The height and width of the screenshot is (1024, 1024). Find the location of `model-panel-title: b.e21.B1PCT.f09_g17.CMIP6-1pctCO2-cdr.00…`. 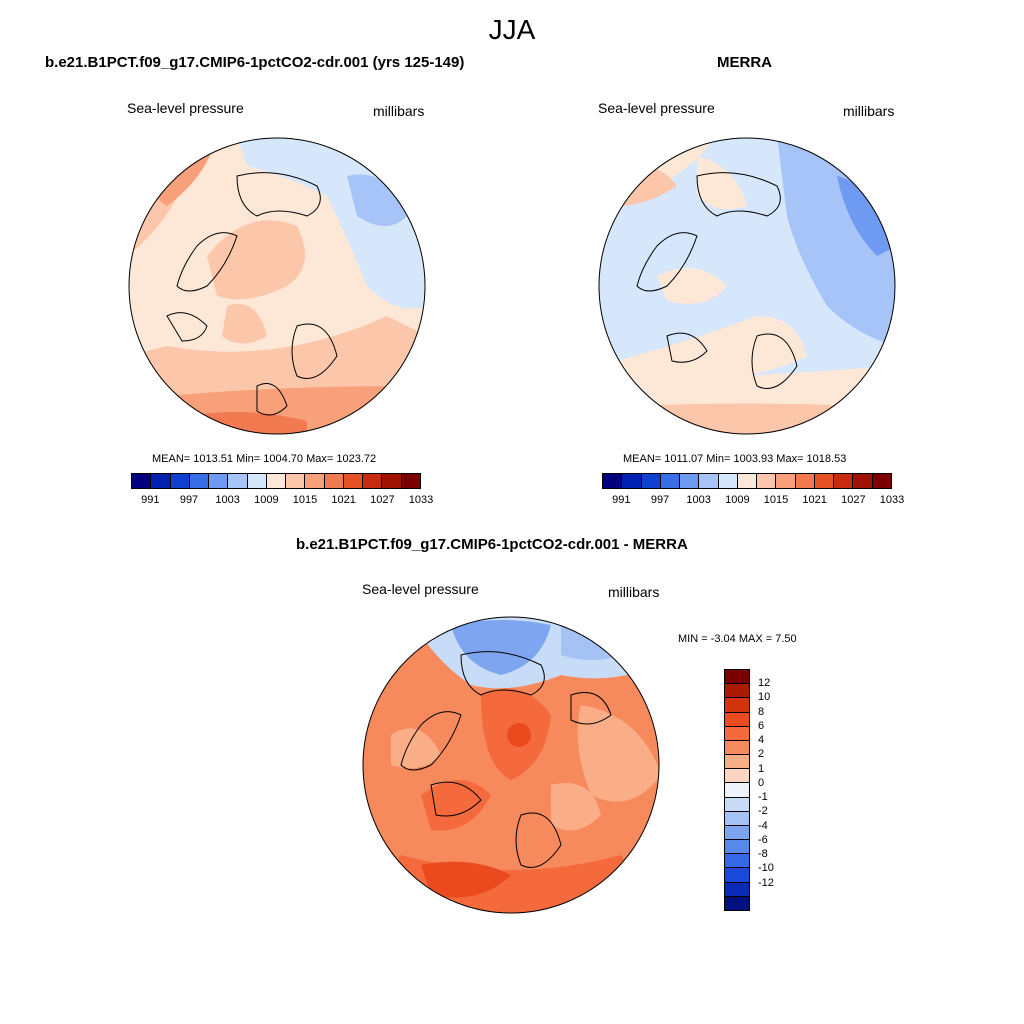

model-panel-title: b.e21.B1PCT.f09_g17.CMIP6-1pctCO2-cdr.00… is located at coordinates (255, 62).